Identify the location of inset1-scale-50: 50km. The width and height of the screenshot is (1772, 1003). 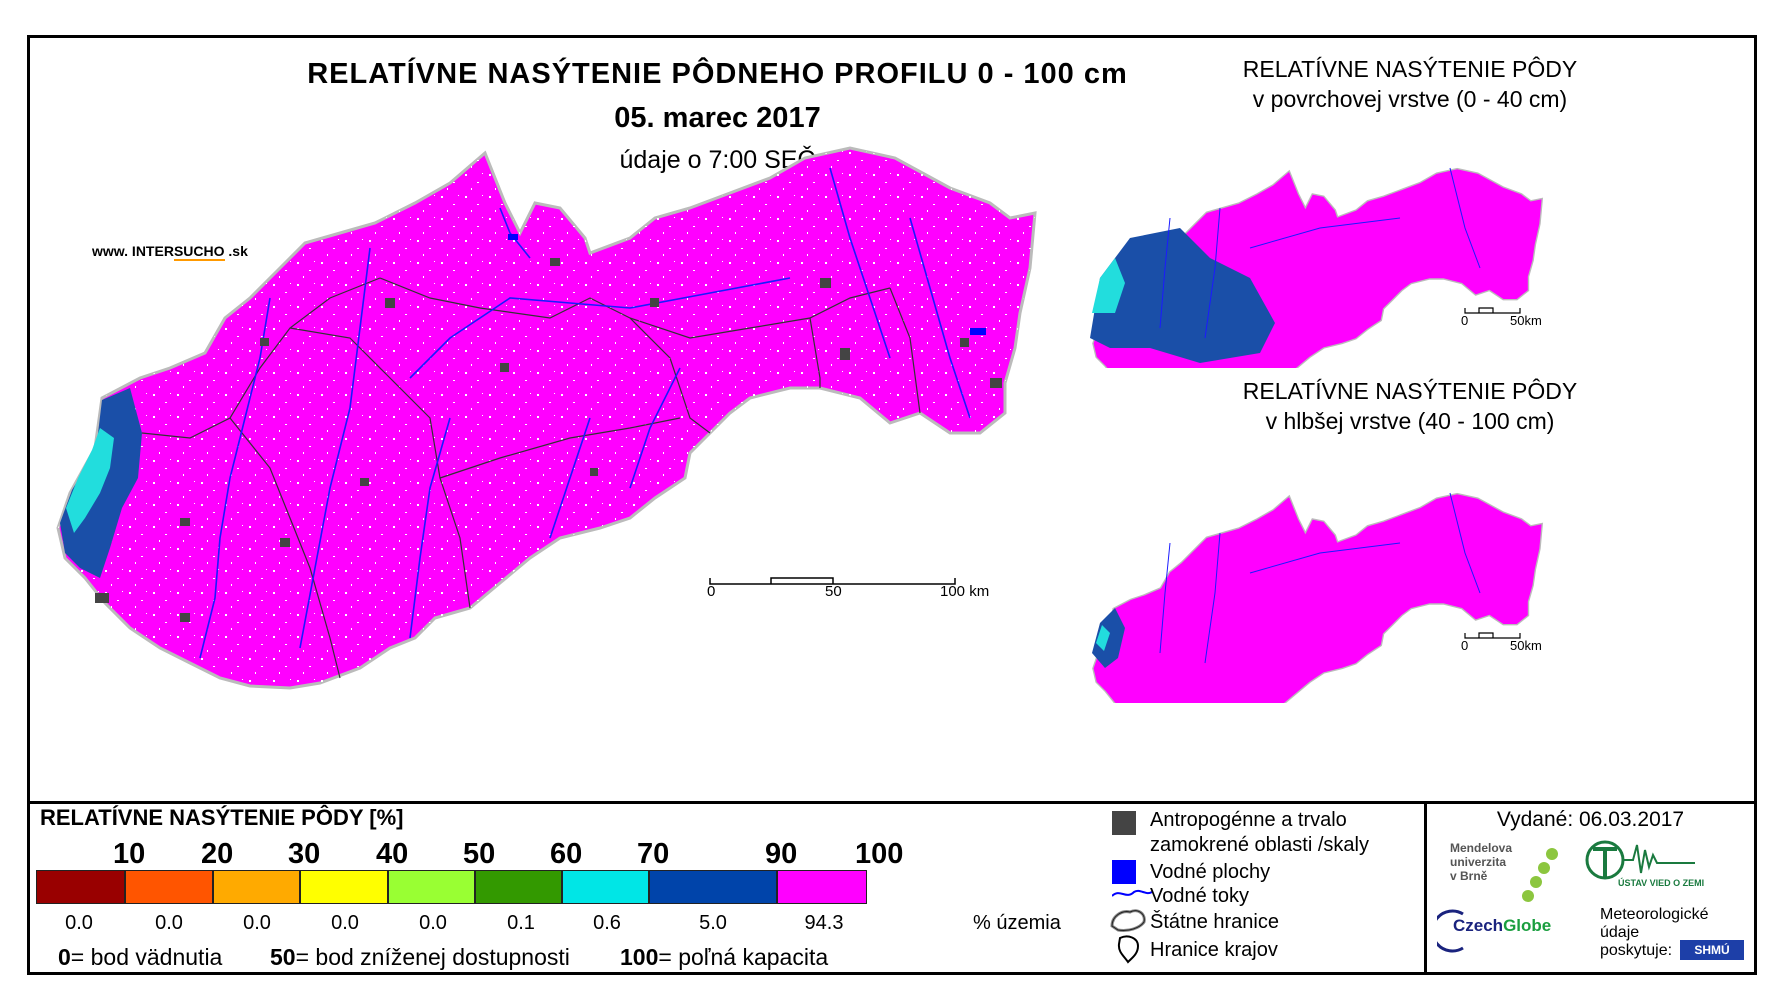
(1526, 320).